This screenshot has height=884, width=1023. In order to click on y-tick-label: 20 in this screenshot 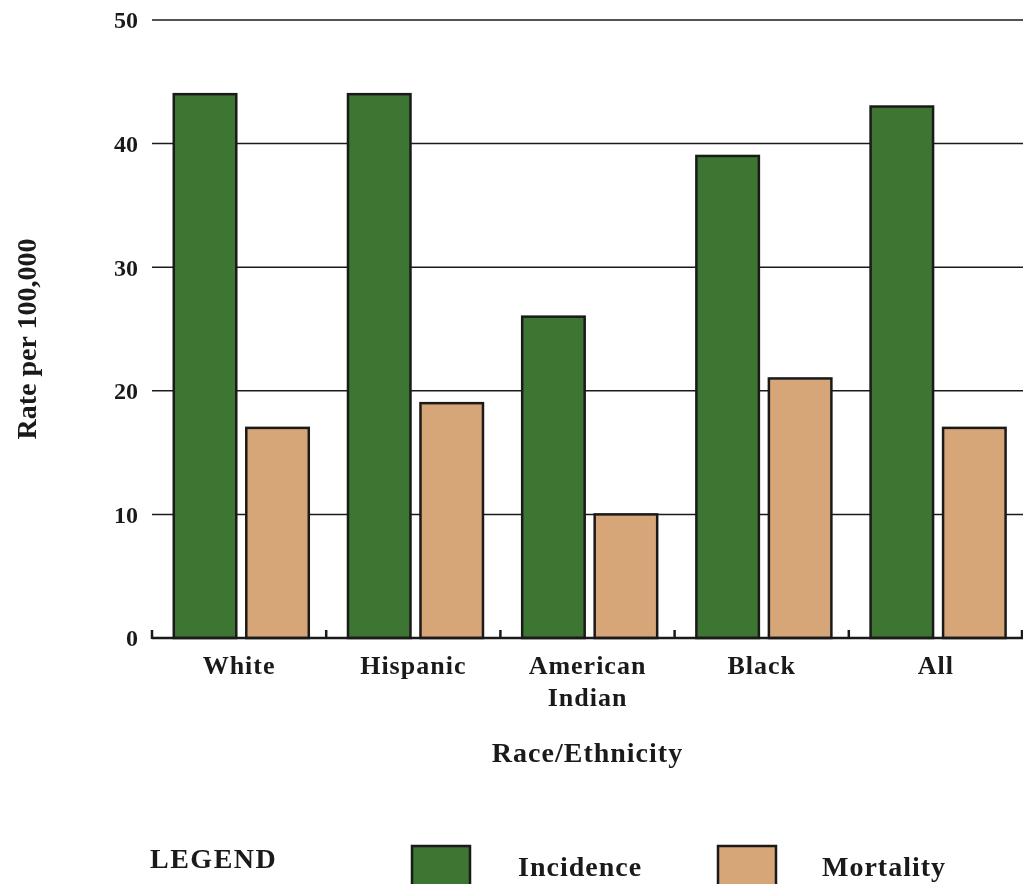, I will do `click(126, 391)`.